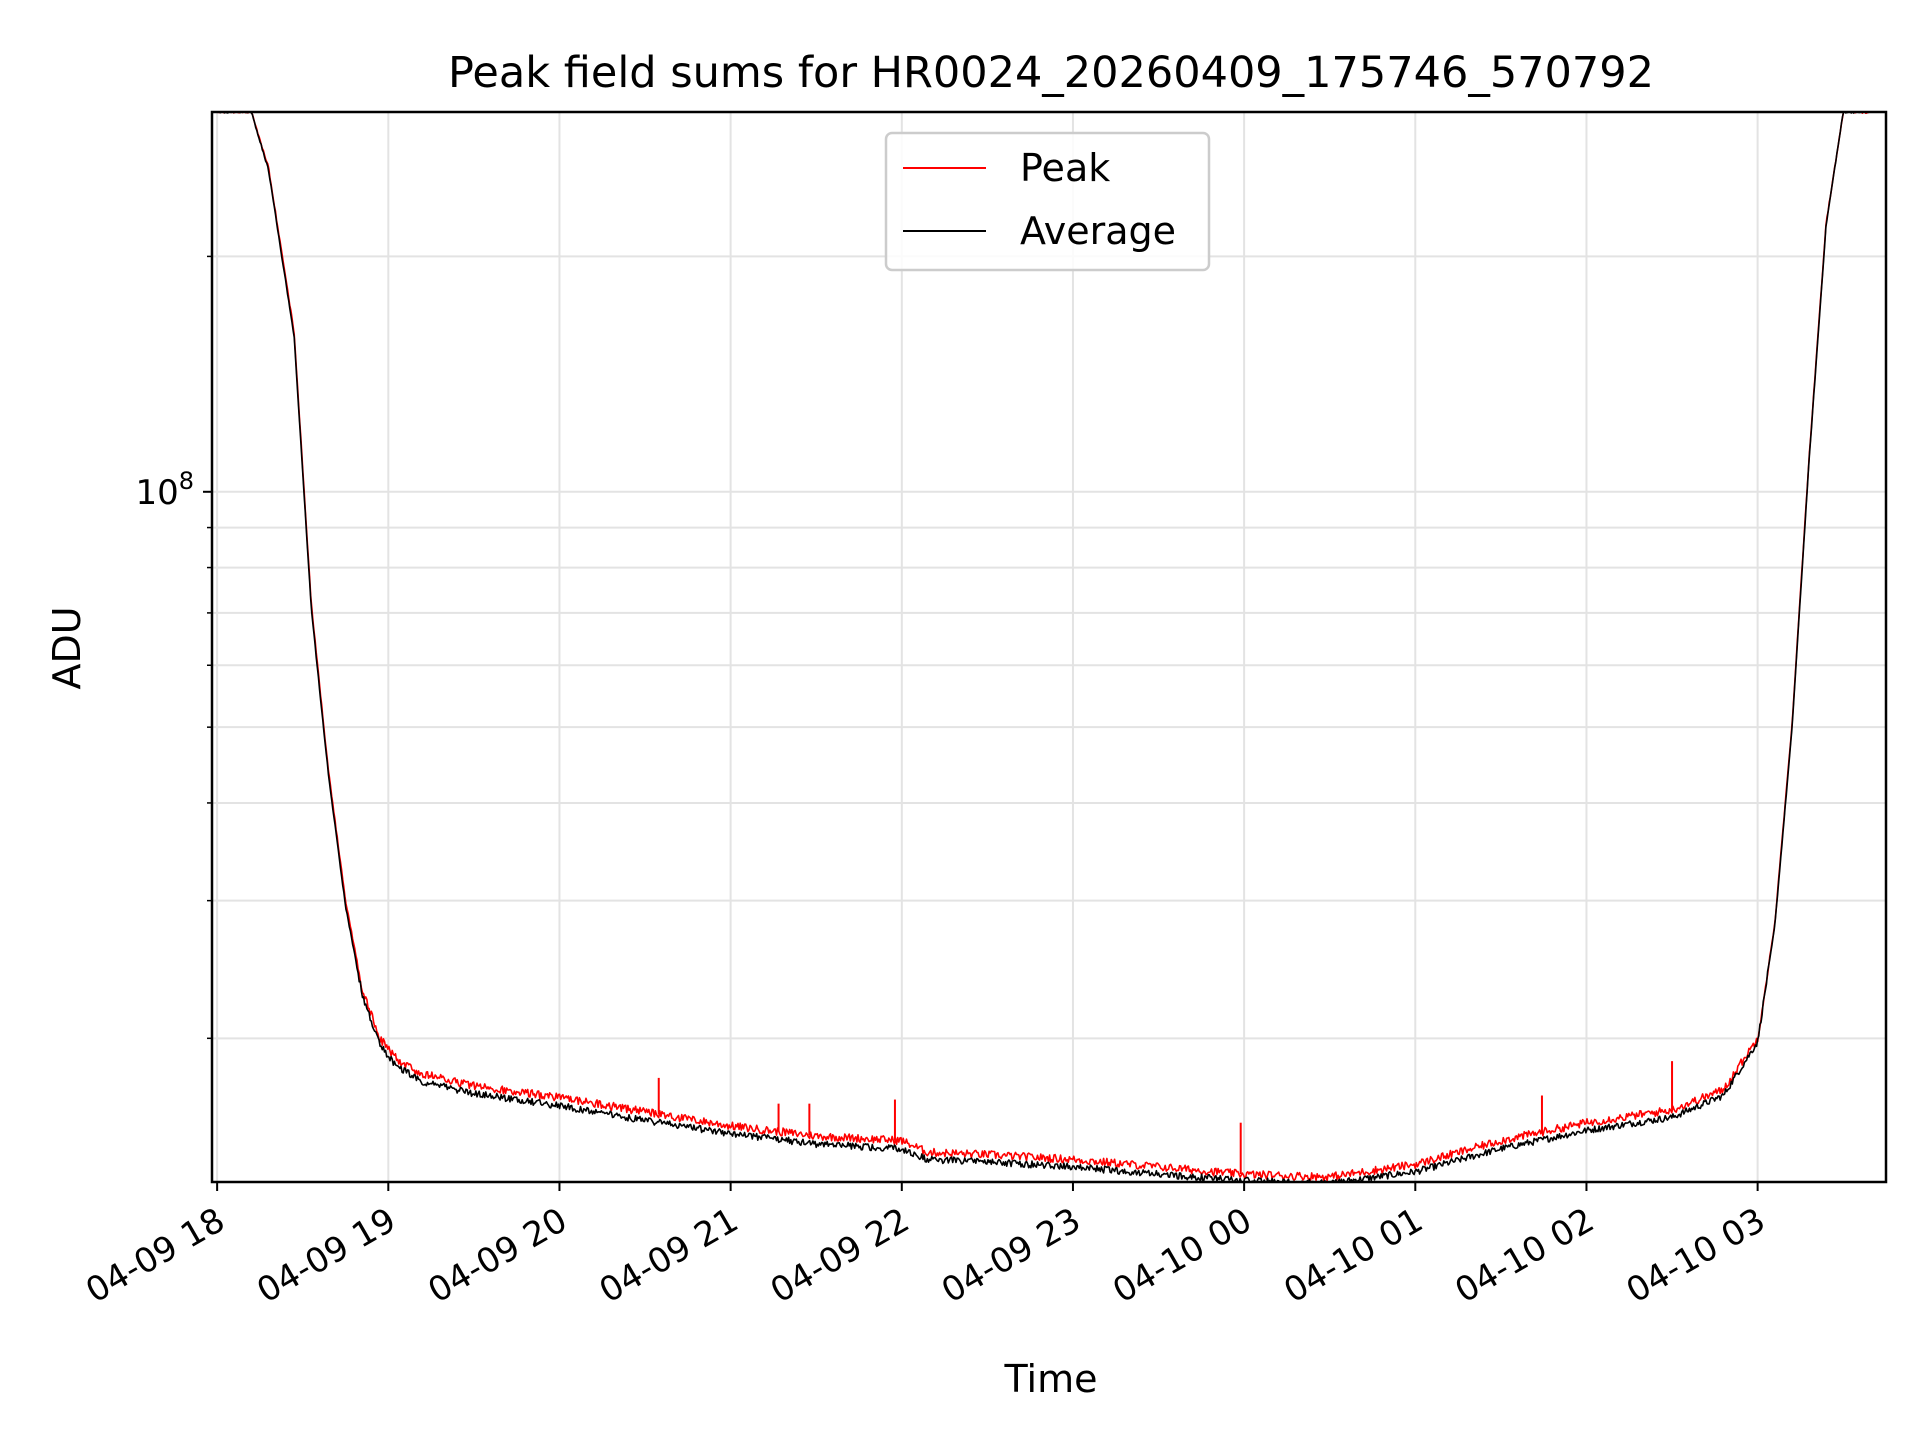 Image resolution: width=1920 pixels, height=1440 pixels. Describe the element at coordinates (173, 647) in the screenshot. I see `y-axis: 108` at that location.